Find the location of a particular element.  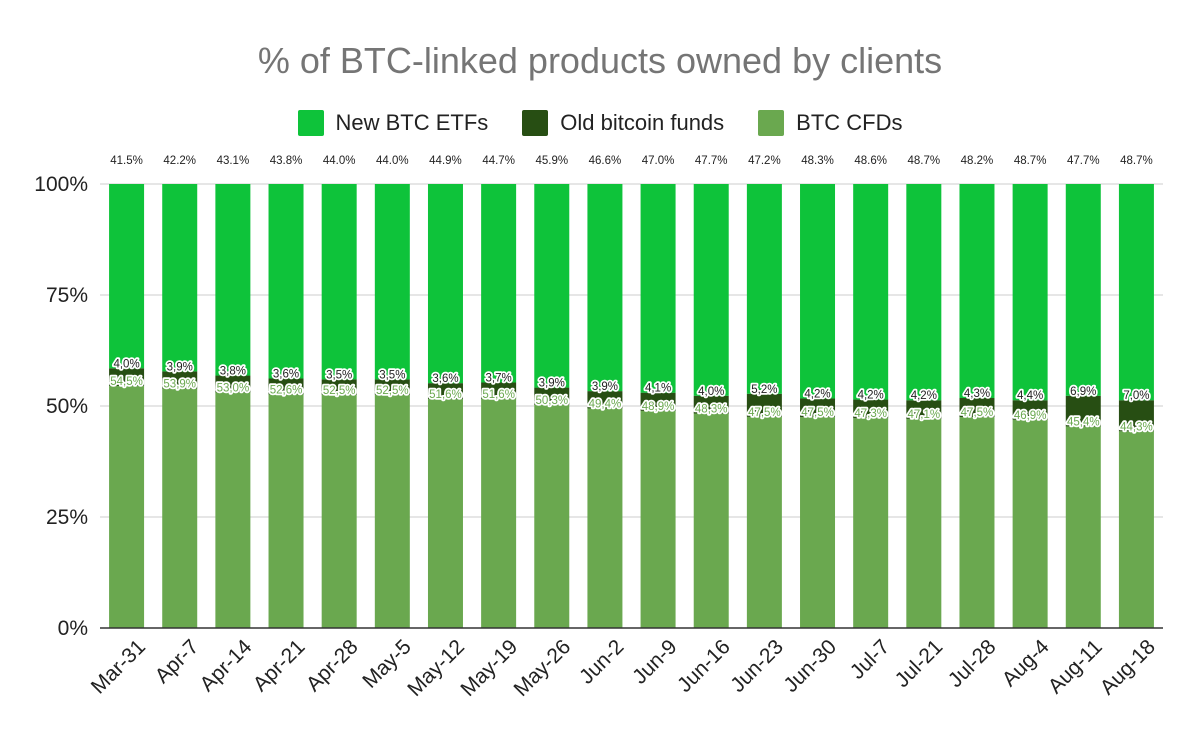

x-tick-label: Mar-31 is located at coordinates (118, 666).